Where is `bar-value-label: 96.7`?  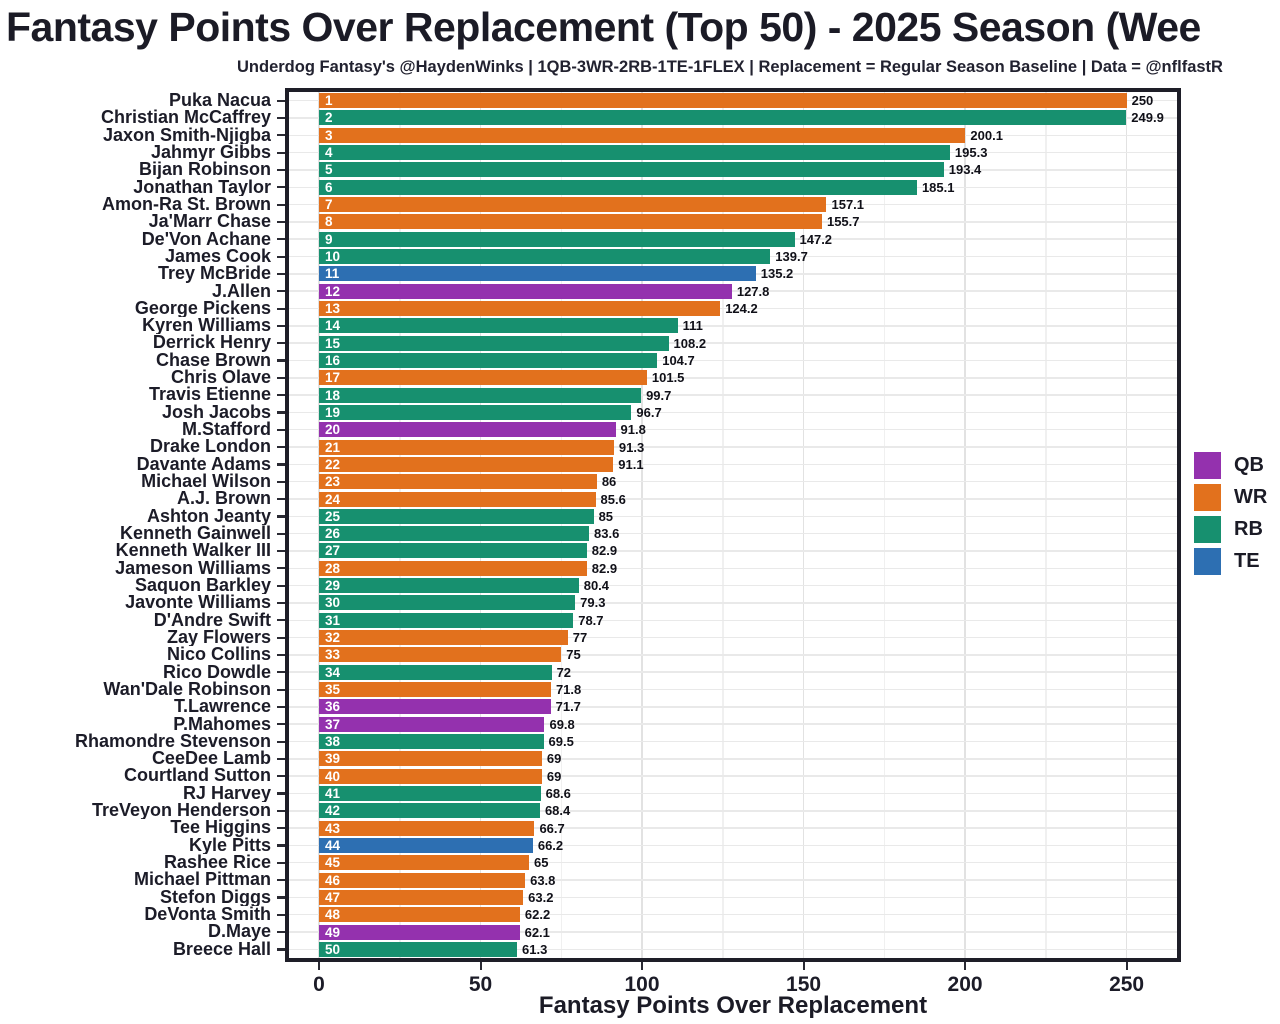
bar-value-label: 96.7 is located at coordinates (649, 412).